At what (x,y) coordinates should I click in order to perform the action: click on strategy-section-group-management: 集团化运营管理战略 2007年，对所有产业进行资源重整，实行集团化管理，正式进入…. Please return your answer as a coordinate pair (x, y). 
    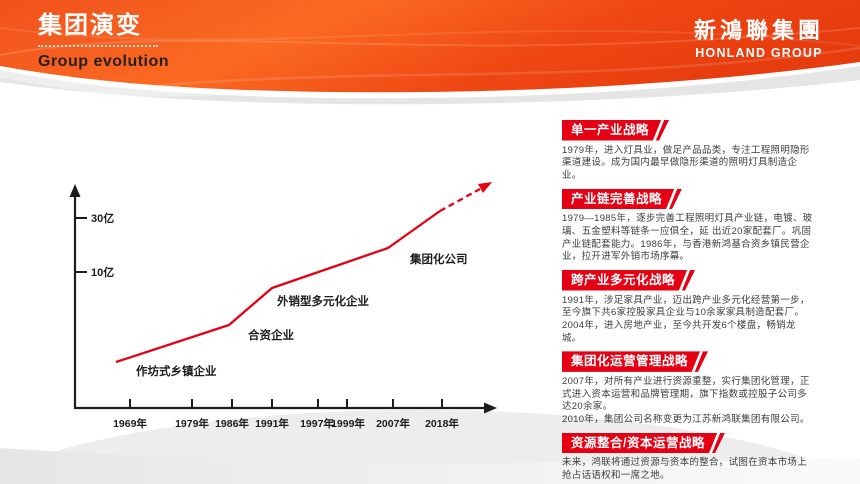
    Looking at the image, I should click on (694, 388).